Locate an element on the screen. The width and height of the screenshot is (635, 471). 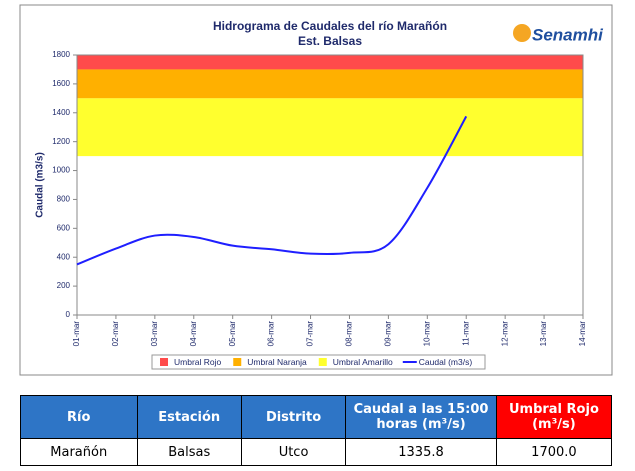
chart-subtitle: Est. Balsas is located at coordinates (330, 41).